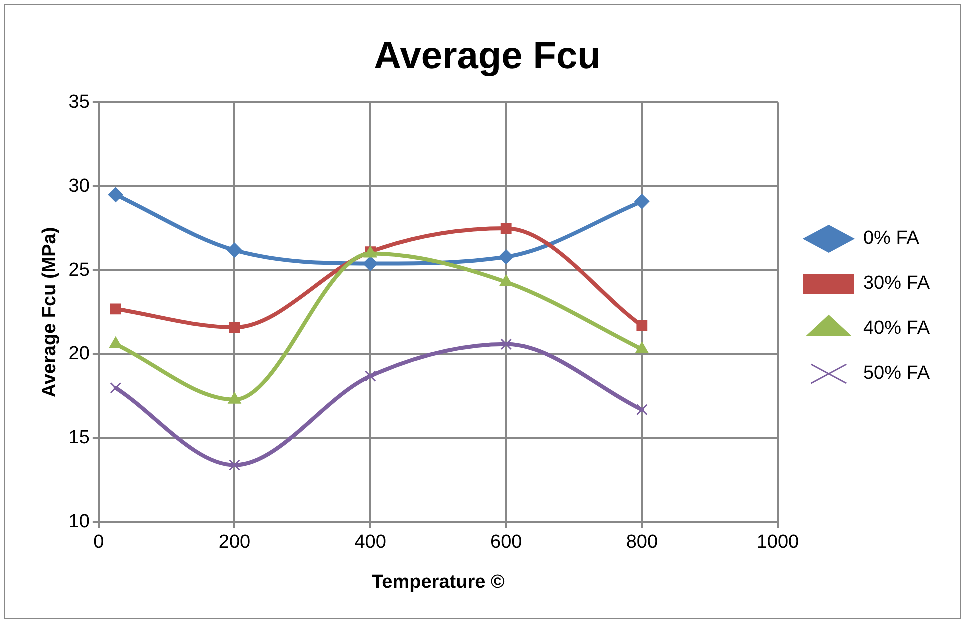 The width and height of the screenshot is (963, 621). I want to click on x-tick-label: 0, so click(99, 543).